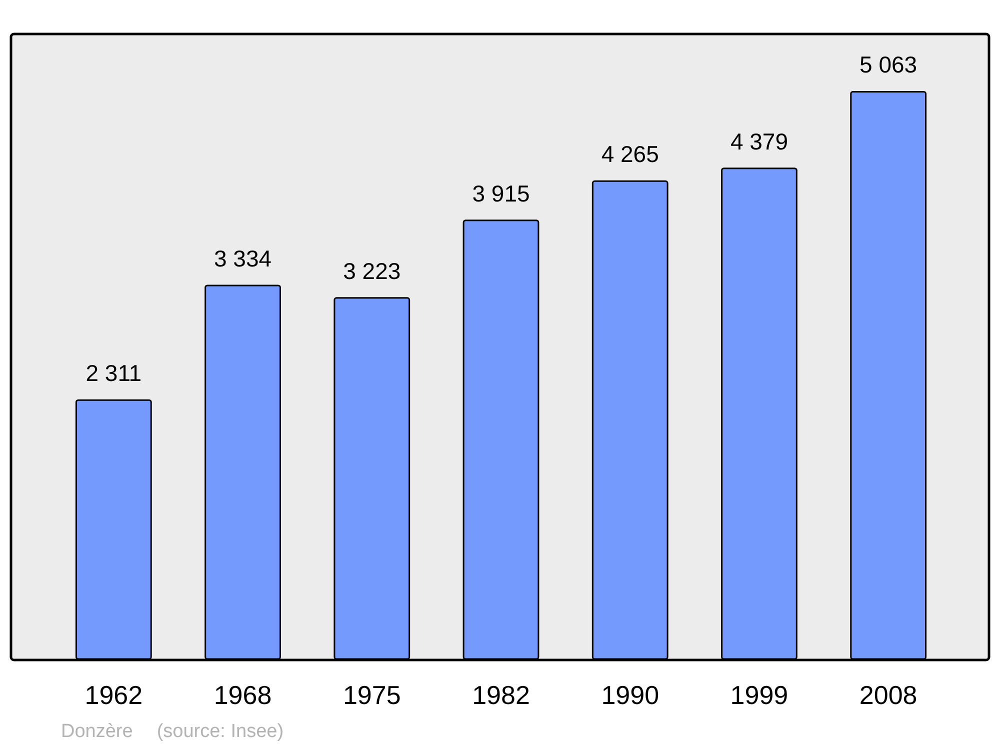 The image size is (1000, 747). I want to click on x-tick-label: 1968, so click(243, 695).